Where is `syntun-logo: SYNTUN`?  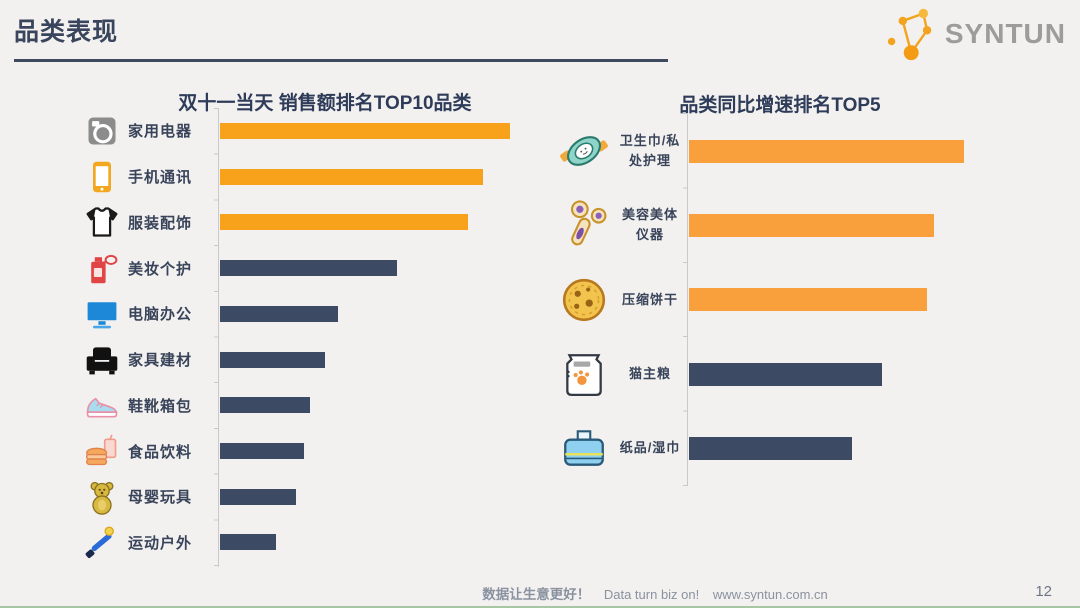
syntun-logo: SYNTUN is located at coordinates (975, 34).